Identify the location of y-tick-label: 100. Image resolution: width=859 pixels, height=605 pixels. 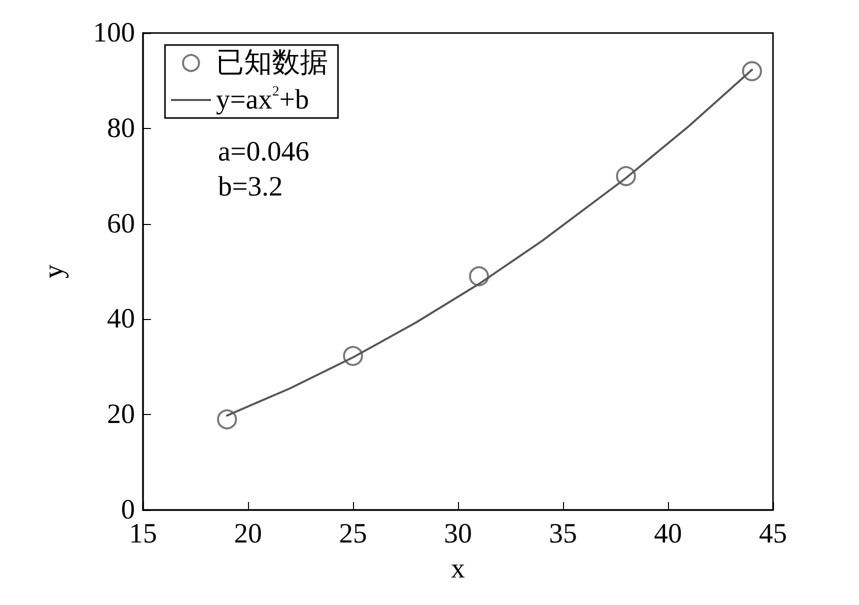
(114, 33).